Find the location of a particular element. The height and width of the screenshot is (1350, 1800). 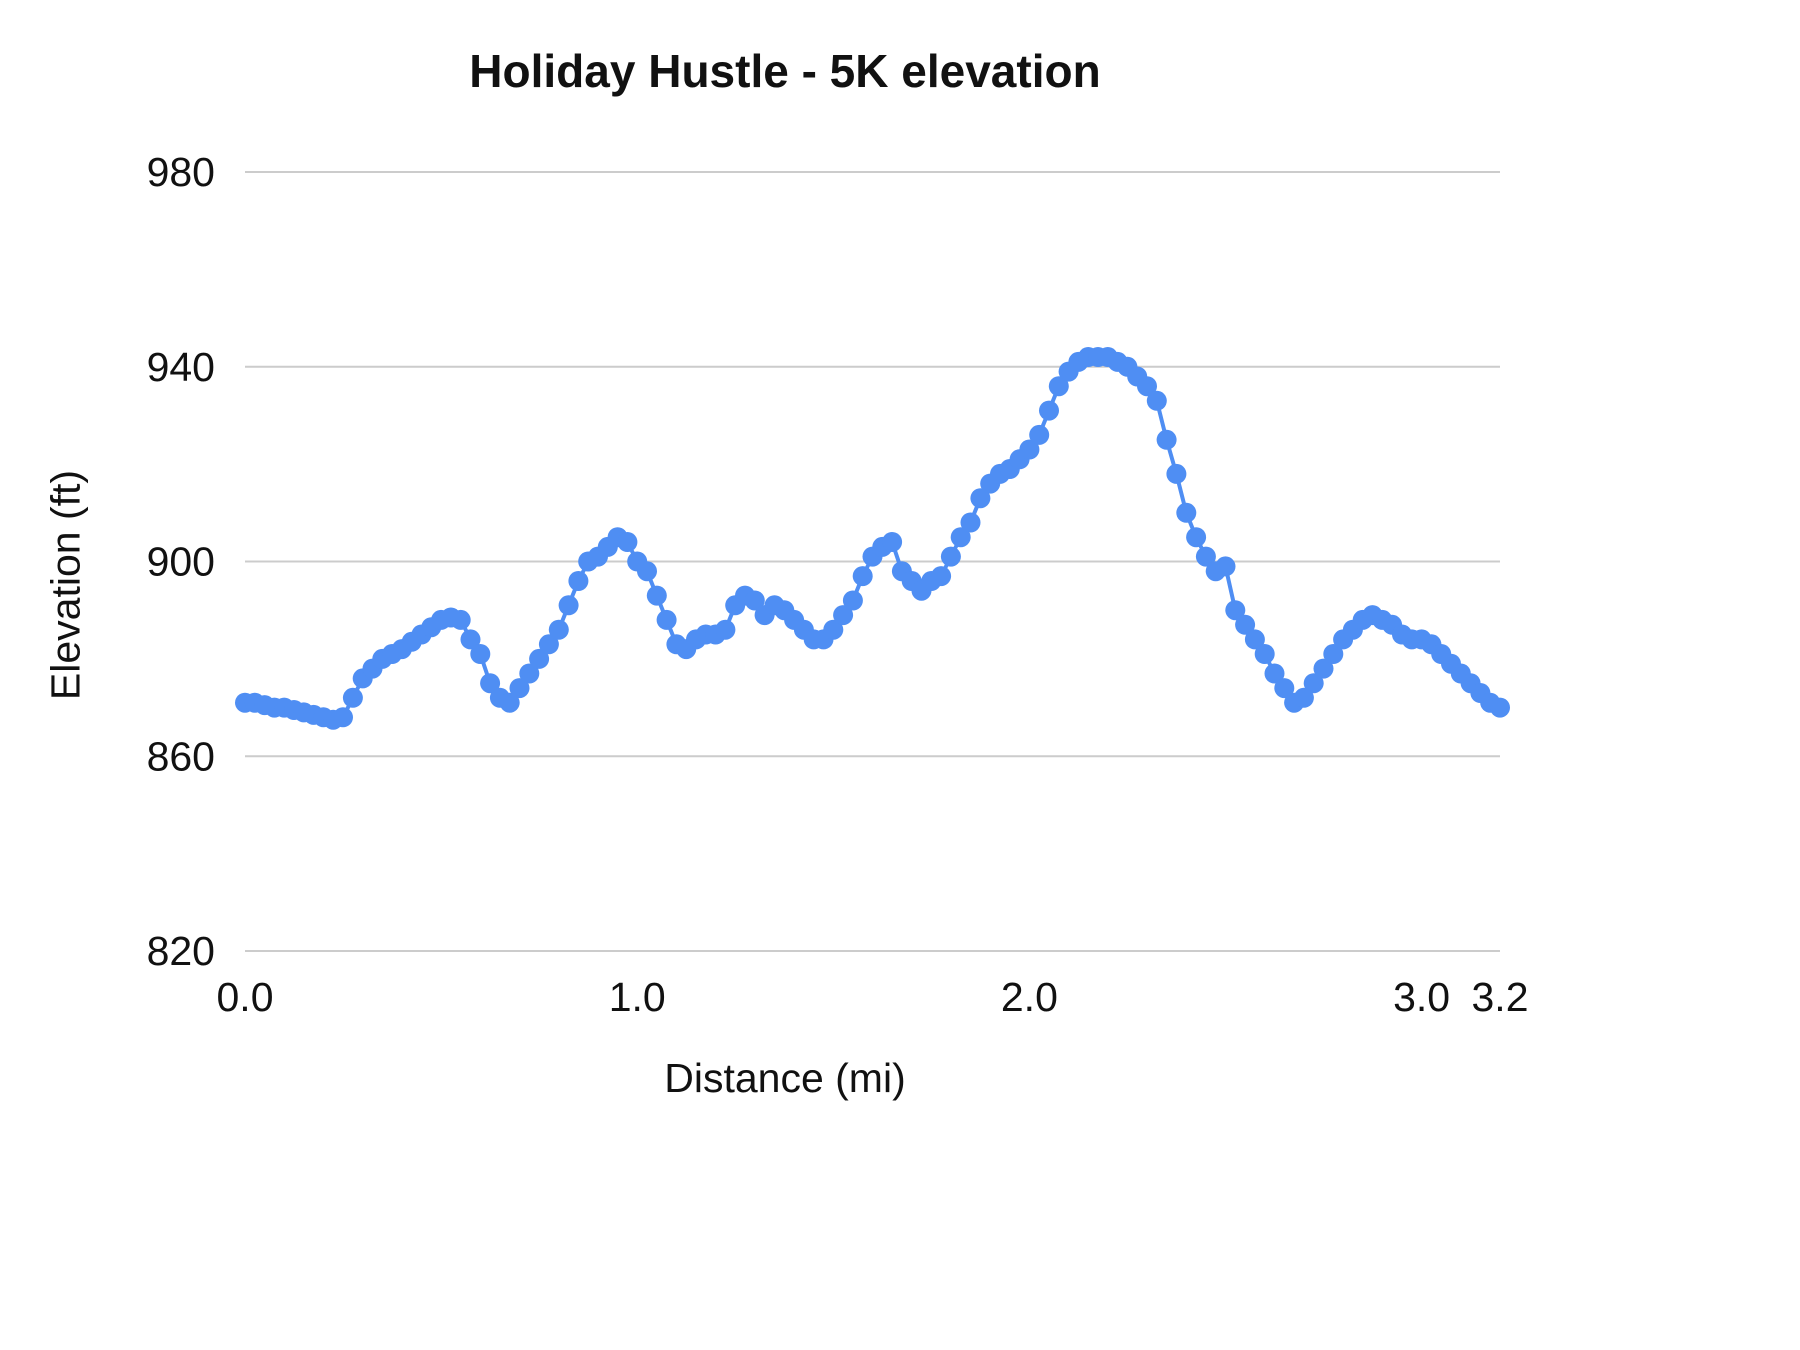

x-axis-title: Distance (mi) is located at coordinates (785, 1078).